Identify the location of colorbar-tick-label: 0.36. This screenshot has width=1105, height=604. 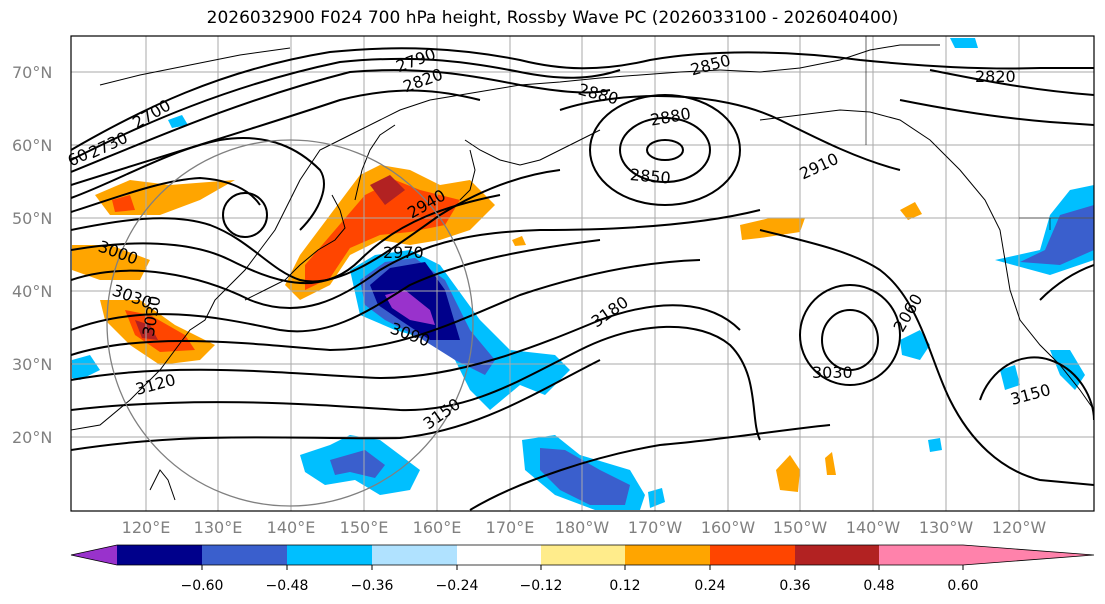
(794, 586).